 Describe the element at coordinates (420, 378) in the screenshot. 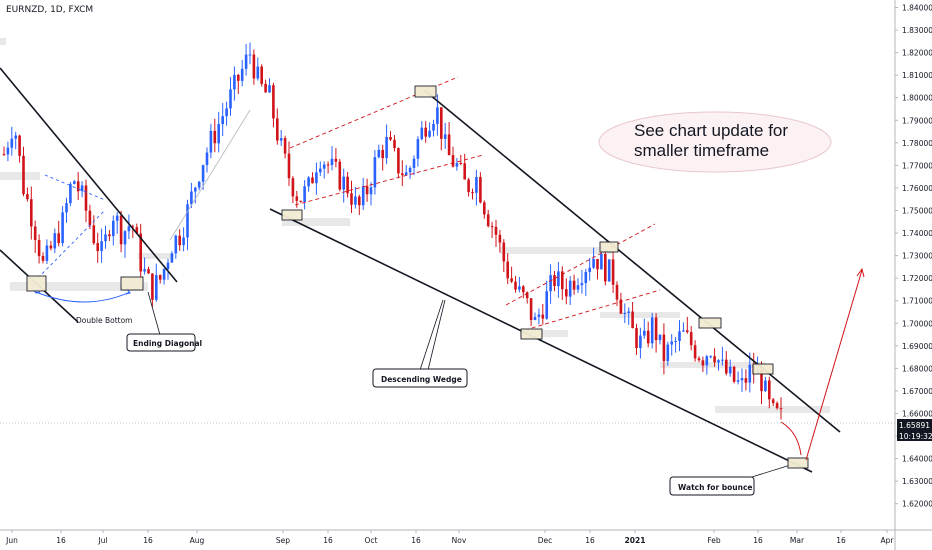

I see `descending-wedge-callout` at that location.